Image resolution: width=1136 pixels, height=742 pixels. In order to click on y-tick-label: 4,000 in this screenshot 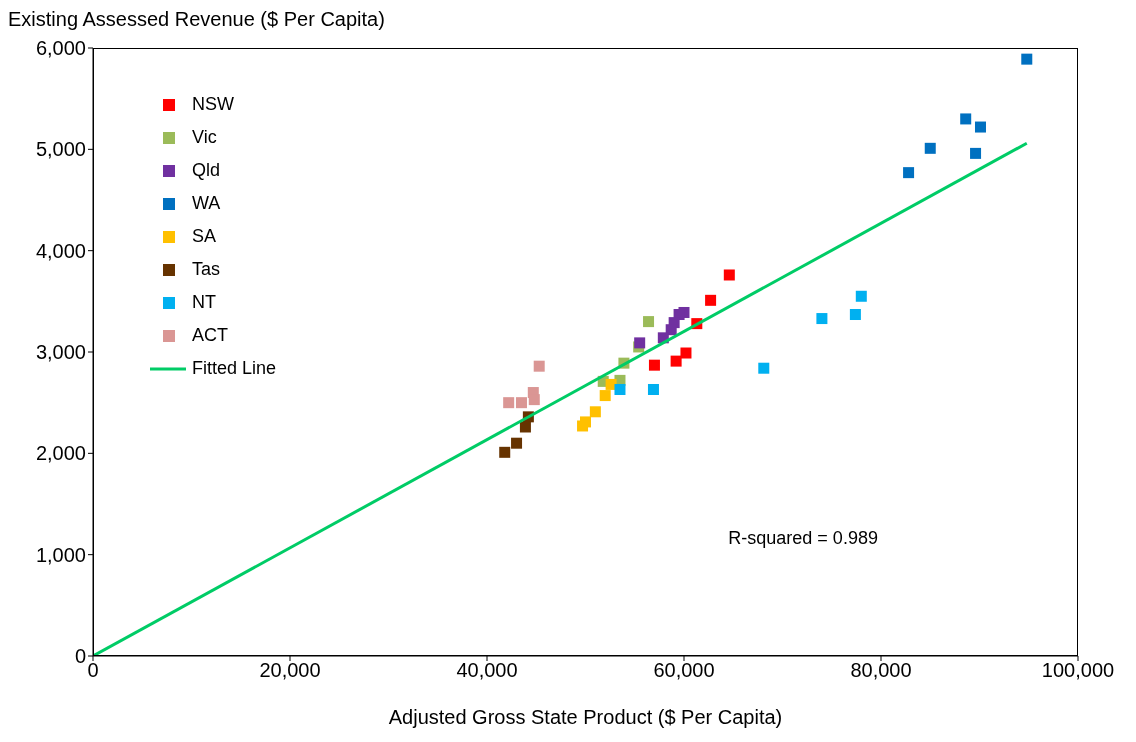, I will do `click(60, 250)`.